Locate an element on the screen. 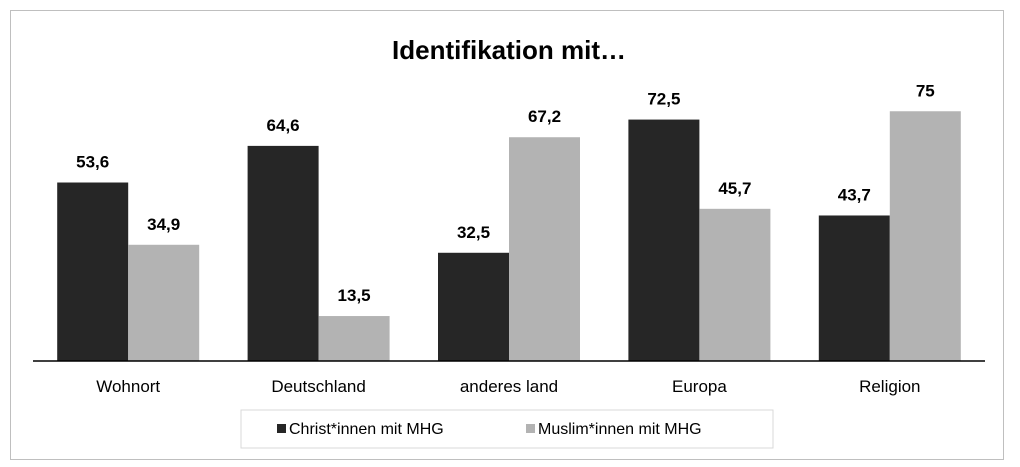  legend-label-muslim: Muslim*innen mit MHG is located at coordinates (620, 429).